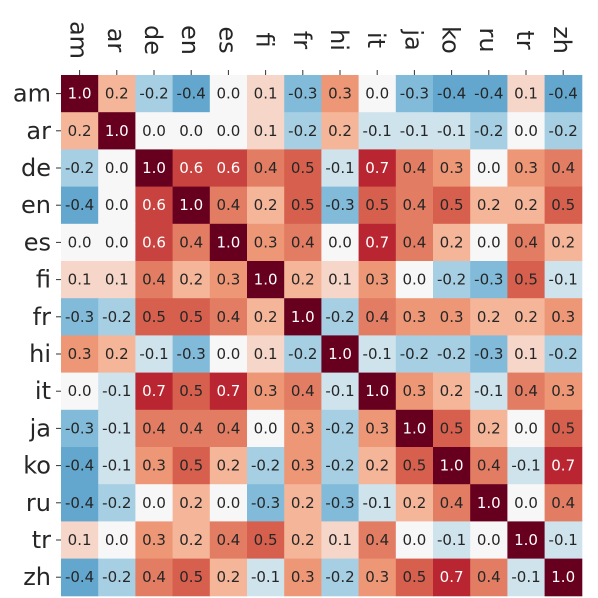 Image resolution: width=598 pixels, height=598 pixels. What do you see at coordinates (266, 168) in the screenshot?
I see `cell-value-label: 0.4` at bounding box center [266, 168].